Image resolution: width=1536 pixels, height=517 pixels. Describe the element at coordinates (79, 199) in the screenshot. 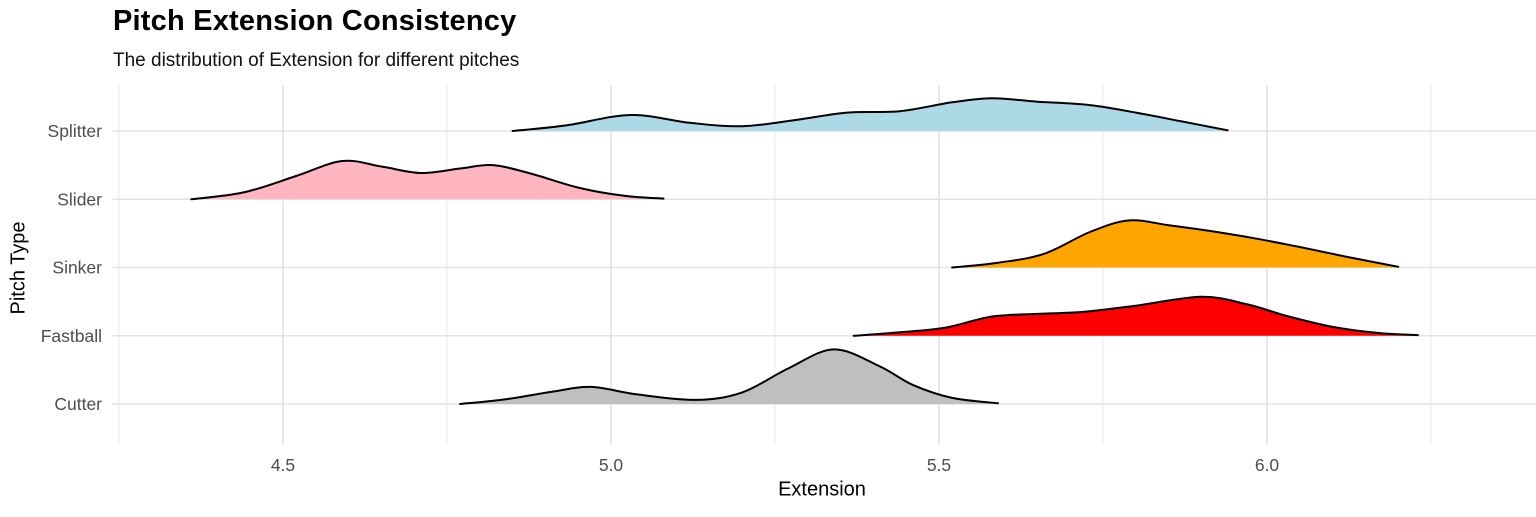

I see `y-tick-label-slider: Slider` at that location.